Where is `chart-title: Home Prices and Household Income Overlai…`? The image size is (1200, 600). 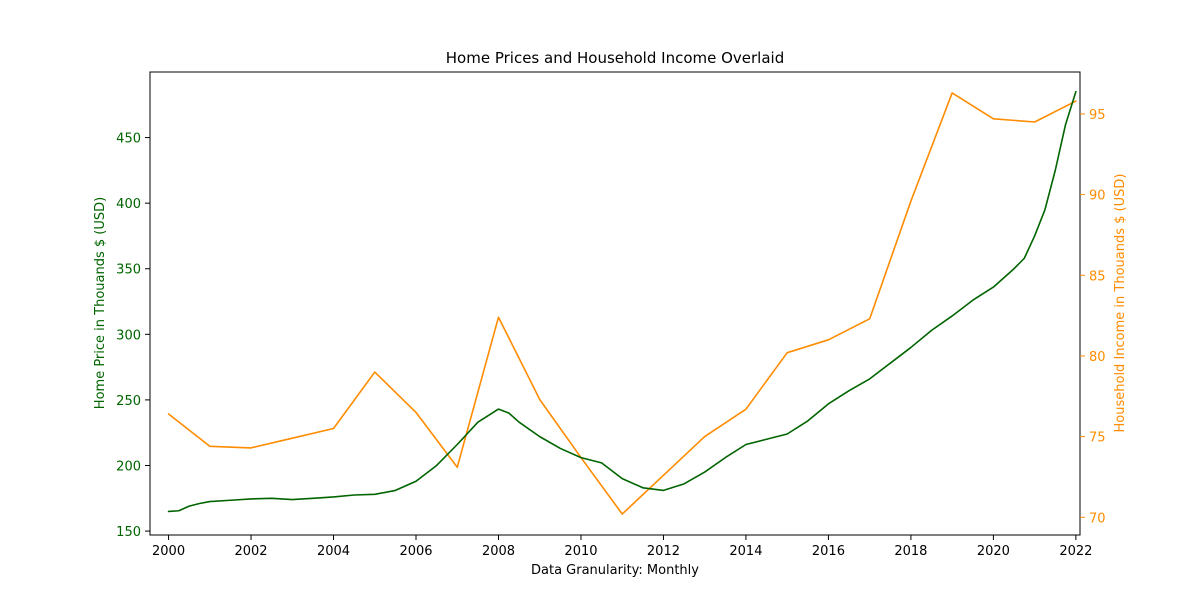 chart-title: Home Prices and Household Income Overlai… is located at coordinates (615, 58).